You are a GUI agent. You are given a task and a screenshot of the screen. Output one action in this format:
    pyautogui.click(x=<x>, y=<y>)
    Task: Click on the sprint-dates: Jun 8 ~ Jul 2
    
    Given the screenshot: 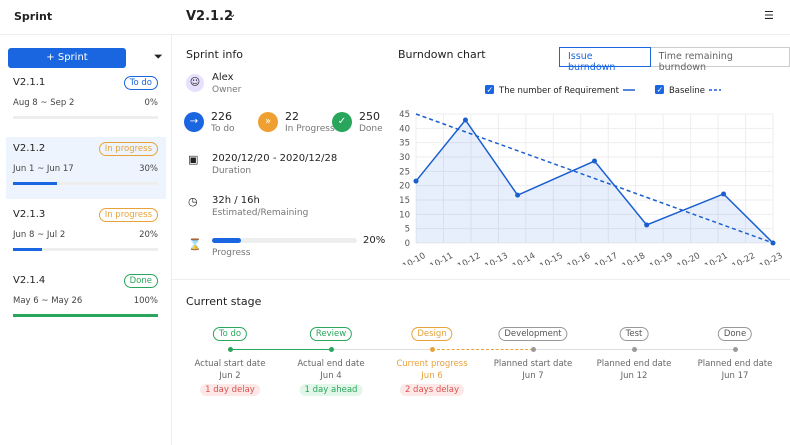 What is the action you would take?
    pyautogui.click(x=39, y=235)
    